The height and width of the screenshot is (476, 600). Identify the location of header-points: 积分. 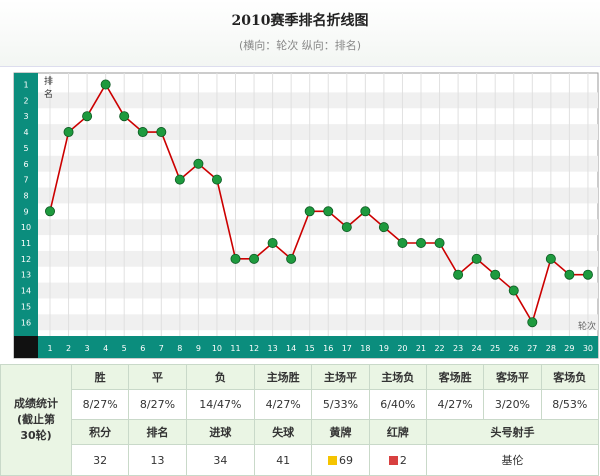
(100, 432).